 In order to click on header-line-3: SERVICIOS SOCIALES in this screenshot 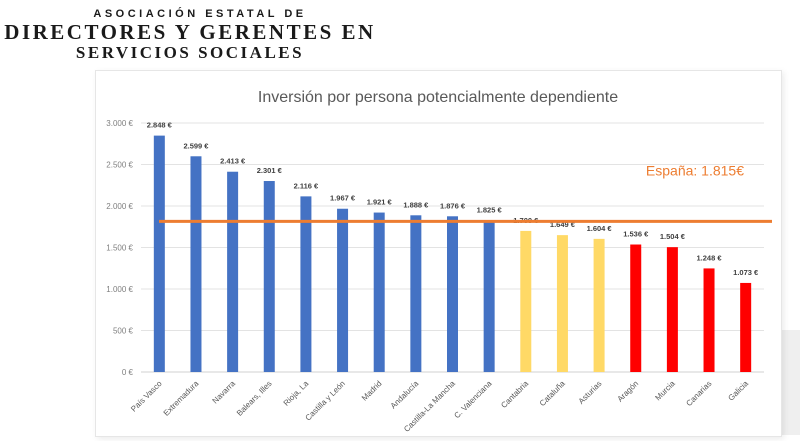, I will do `click(190, 52)`.